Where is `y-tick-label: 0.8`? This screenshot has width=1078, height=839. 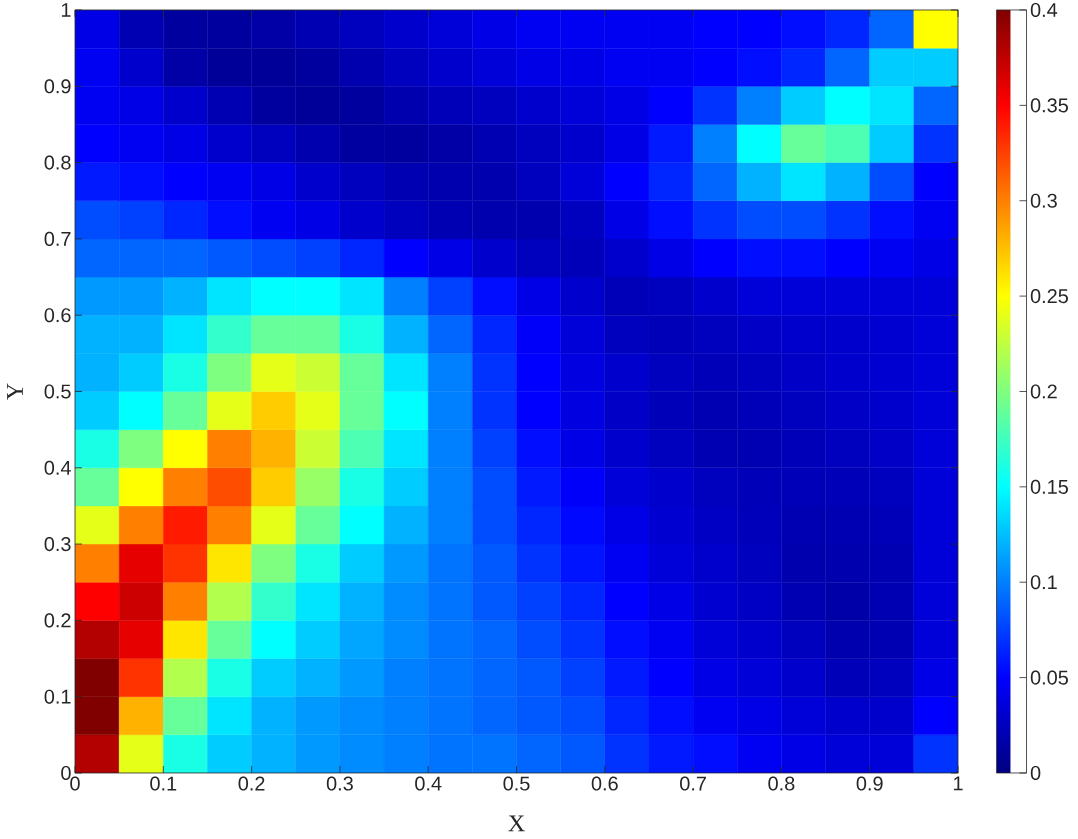 y-tick-label: 0.8 is located at coordinates (57, 162).